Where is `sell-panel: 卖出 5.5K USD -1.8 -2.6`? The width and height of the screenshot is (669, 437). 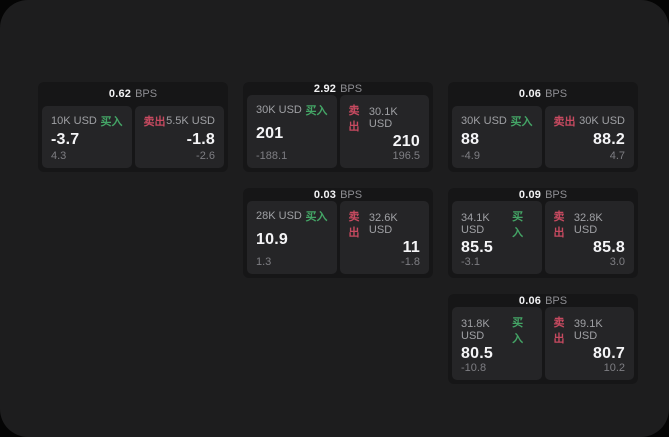 sell-panel: 卖出 5.5K USD -1.8 -2.6 is located at coordinates (179, 137).